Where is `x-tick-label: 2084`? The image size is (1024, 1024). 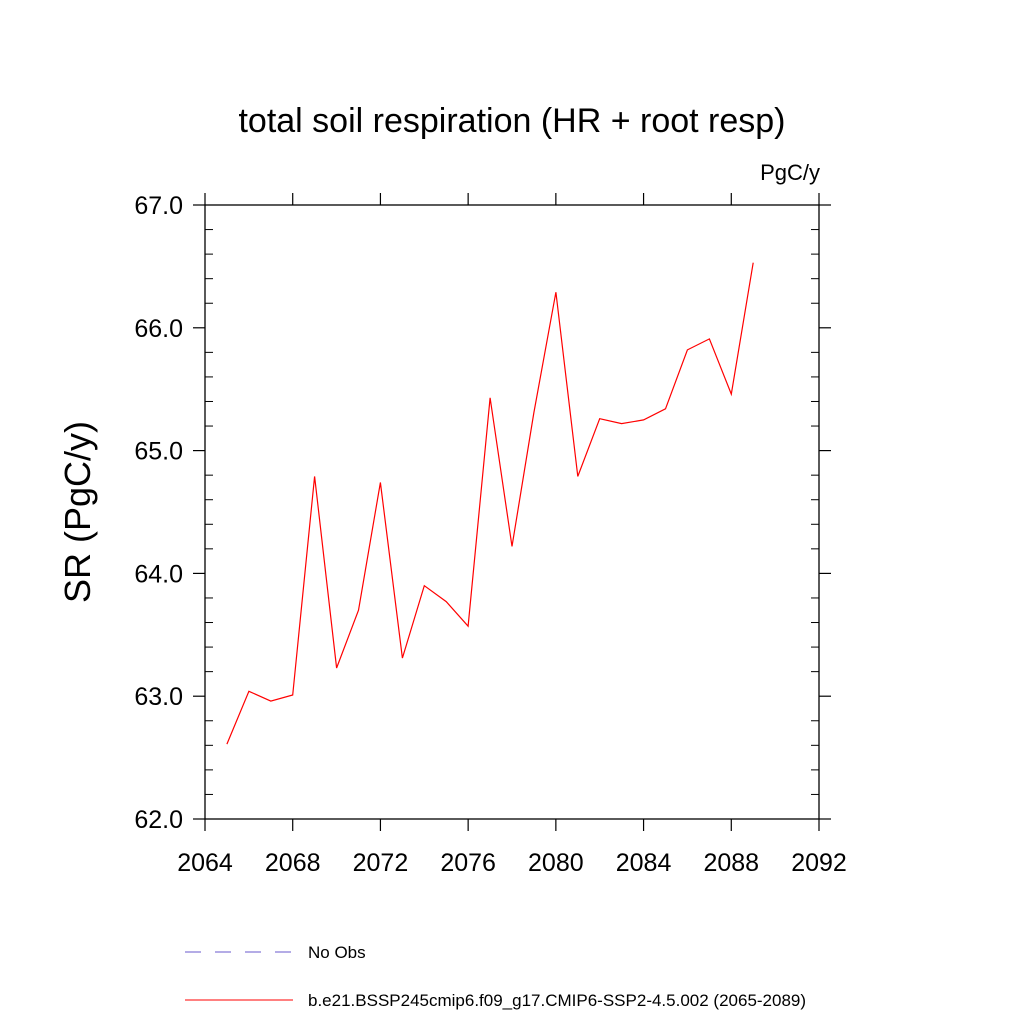 x-tick-label: 2084 is located at coordinates (644, 863).